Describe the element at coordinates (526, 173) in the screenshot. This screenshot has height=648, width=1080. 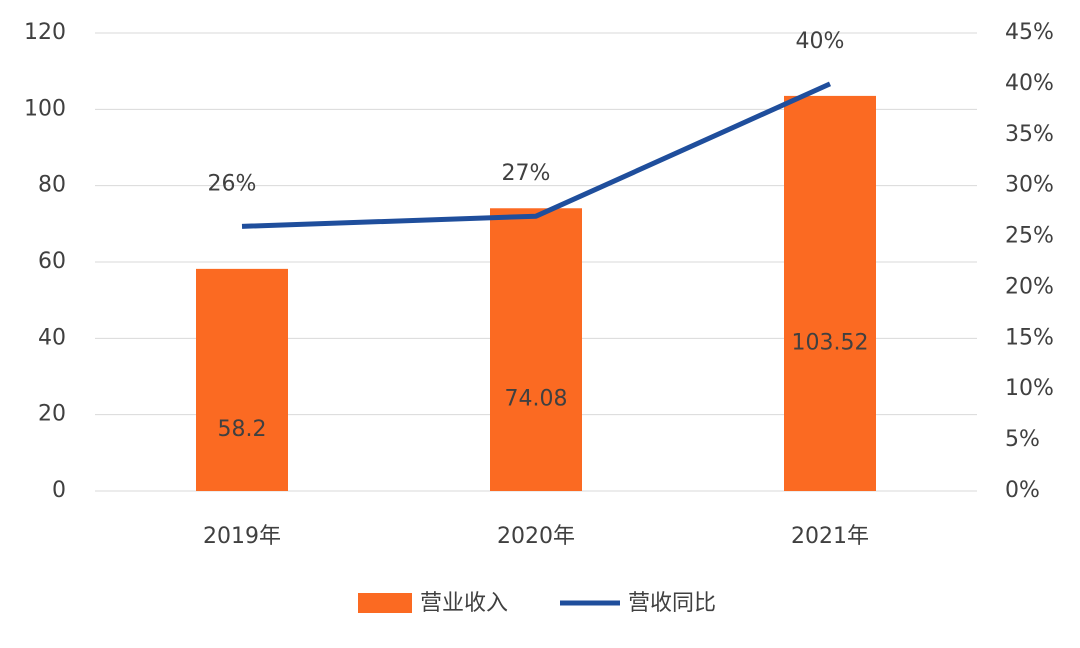
I see `line-value-label: 27%` at that location.